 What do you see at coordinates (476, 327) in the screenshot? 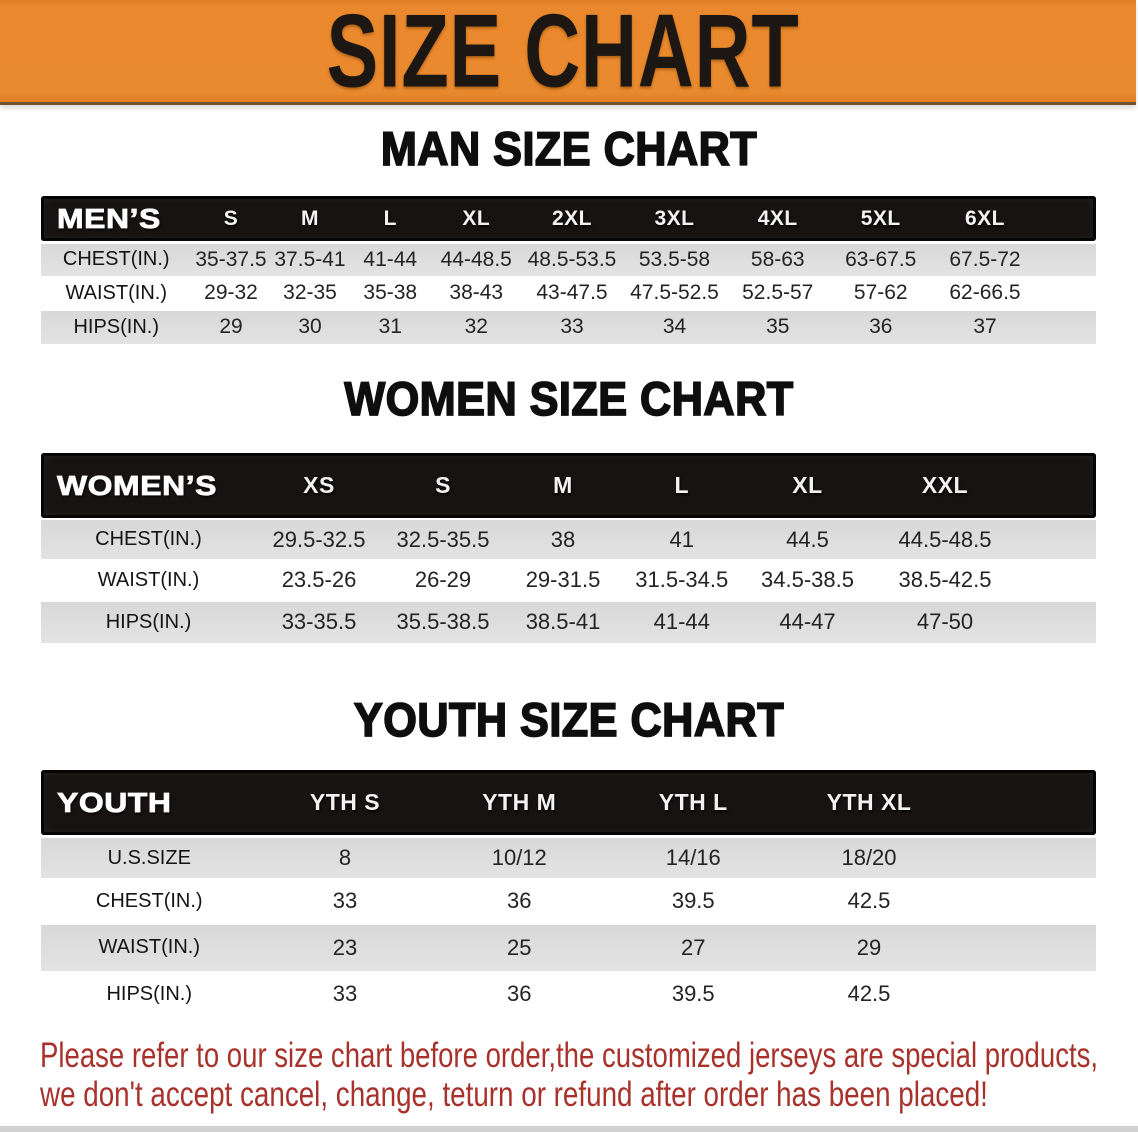
I see `size-value: 32` at bounding box center [476, 327].